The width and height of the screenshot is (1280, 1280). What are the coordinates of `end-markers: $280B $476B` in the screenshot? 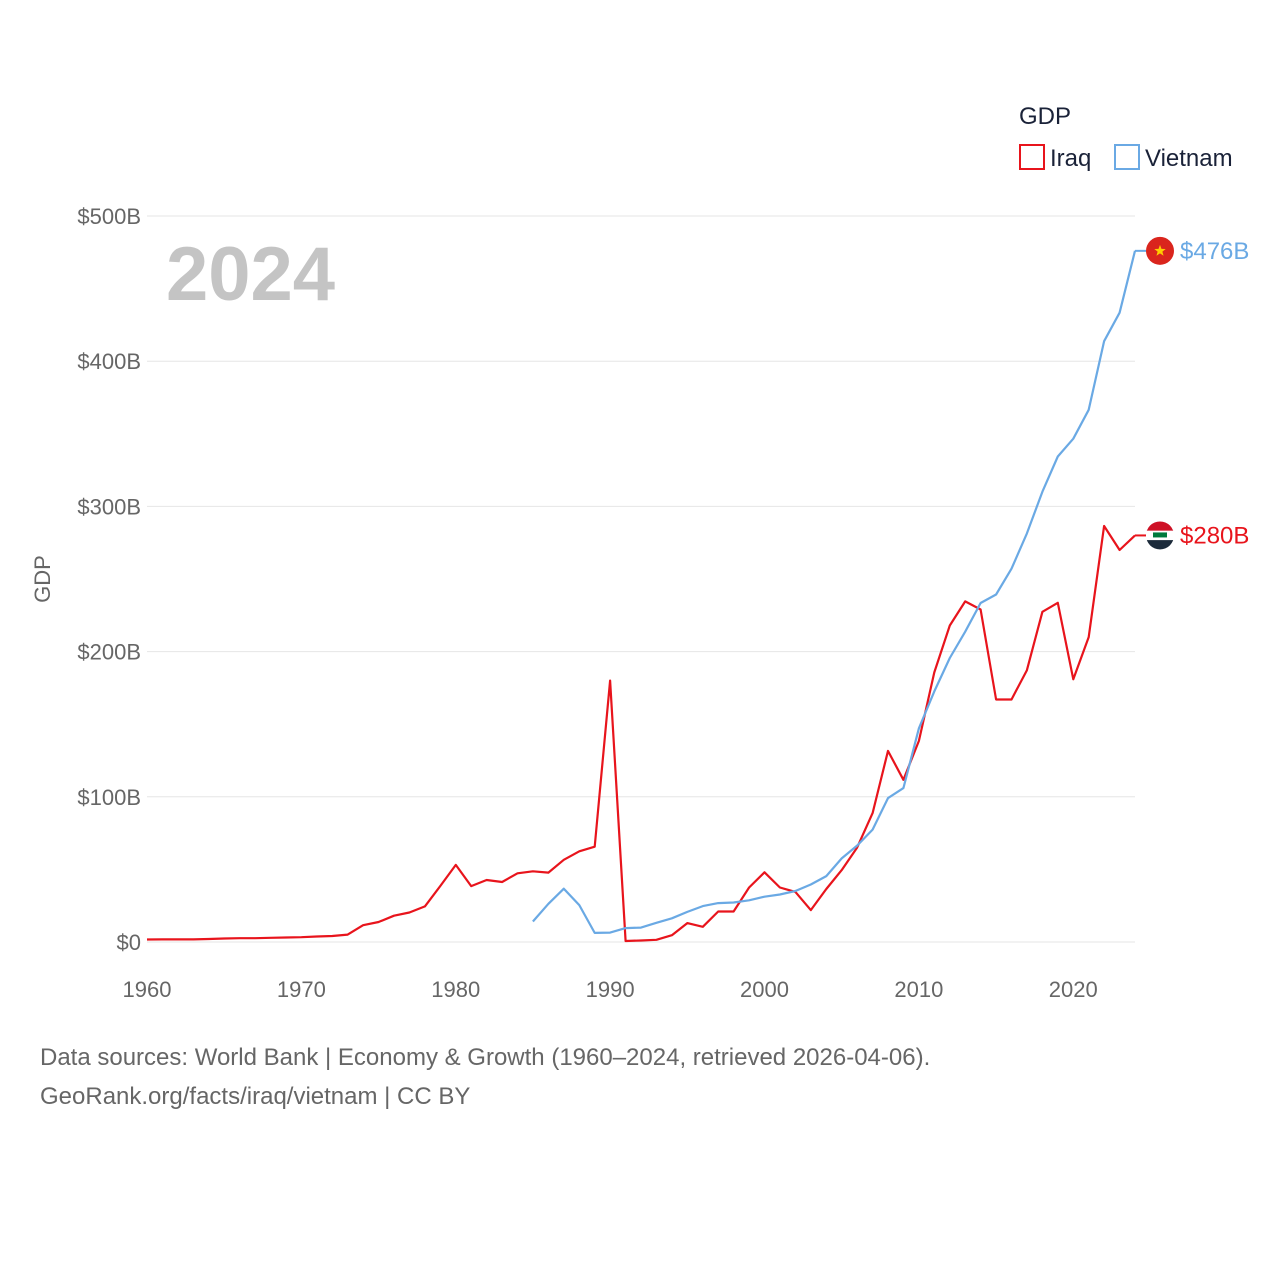 It's located at (1192, 393).